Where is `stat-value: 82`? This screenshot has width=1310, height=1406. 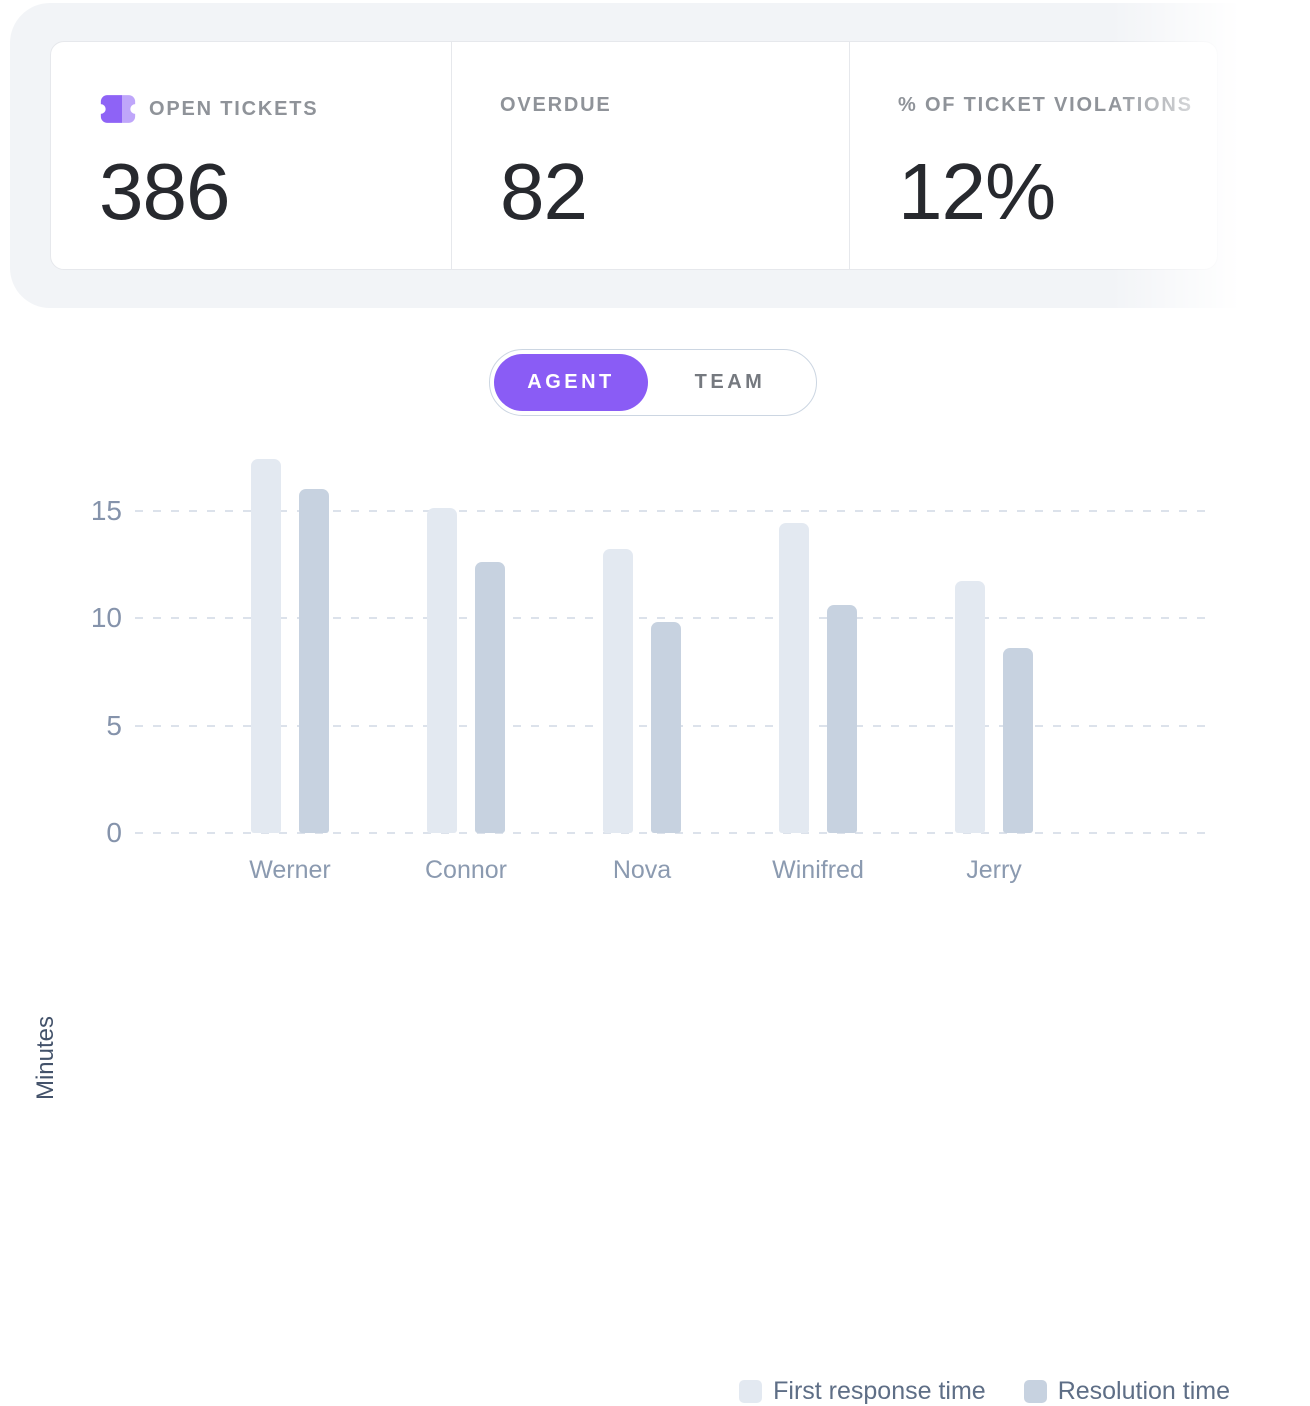
stat-value: 82 is located at coordinates (544, 191).